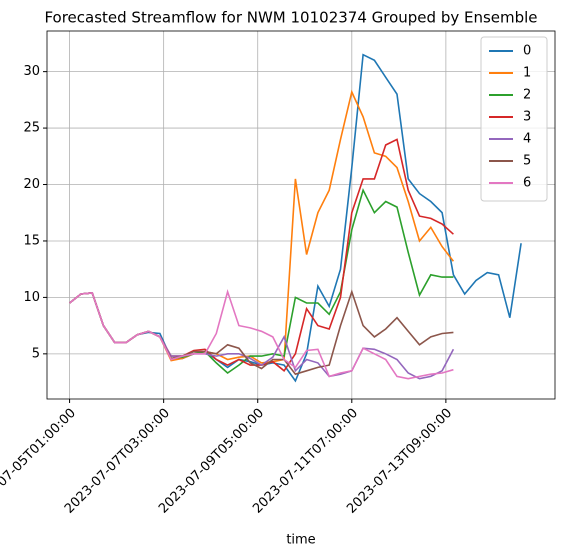 The height and width of the screenshot is (560, 578). Describe the element at coordinates (527, 73) in the screenshot. I see `legend-label: 1` at that location.